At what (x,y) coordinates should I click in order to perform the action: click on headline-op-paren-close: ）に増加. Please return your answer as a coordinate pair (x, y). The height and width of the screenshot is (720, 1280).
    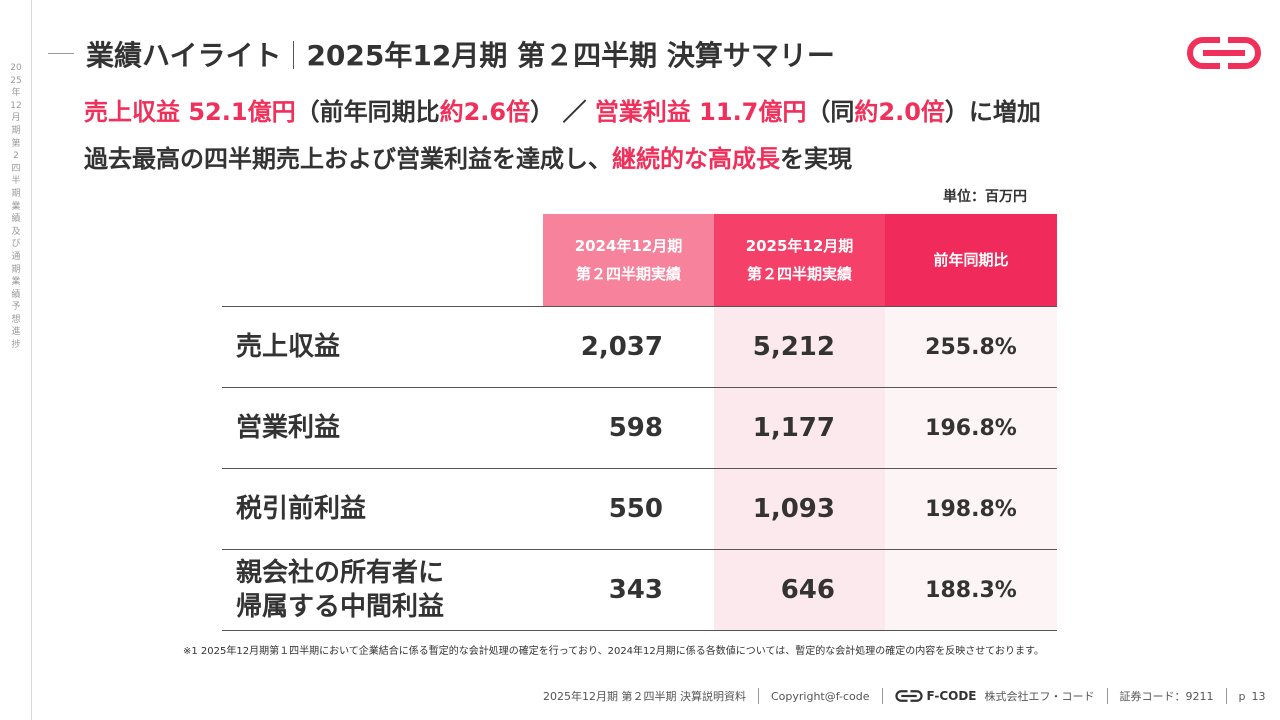
    Looking at the image, I should click on (992, 112).